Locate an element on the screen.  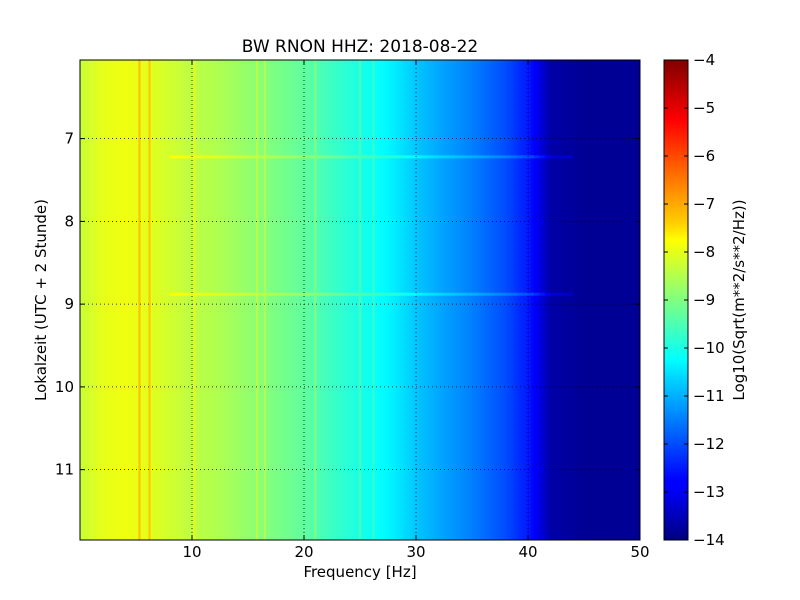
colorbar-ticks: −4 −5 −6 −7 −8 −9 −10 −11 −12 −13 −14 is located at coordinates (694, 300).